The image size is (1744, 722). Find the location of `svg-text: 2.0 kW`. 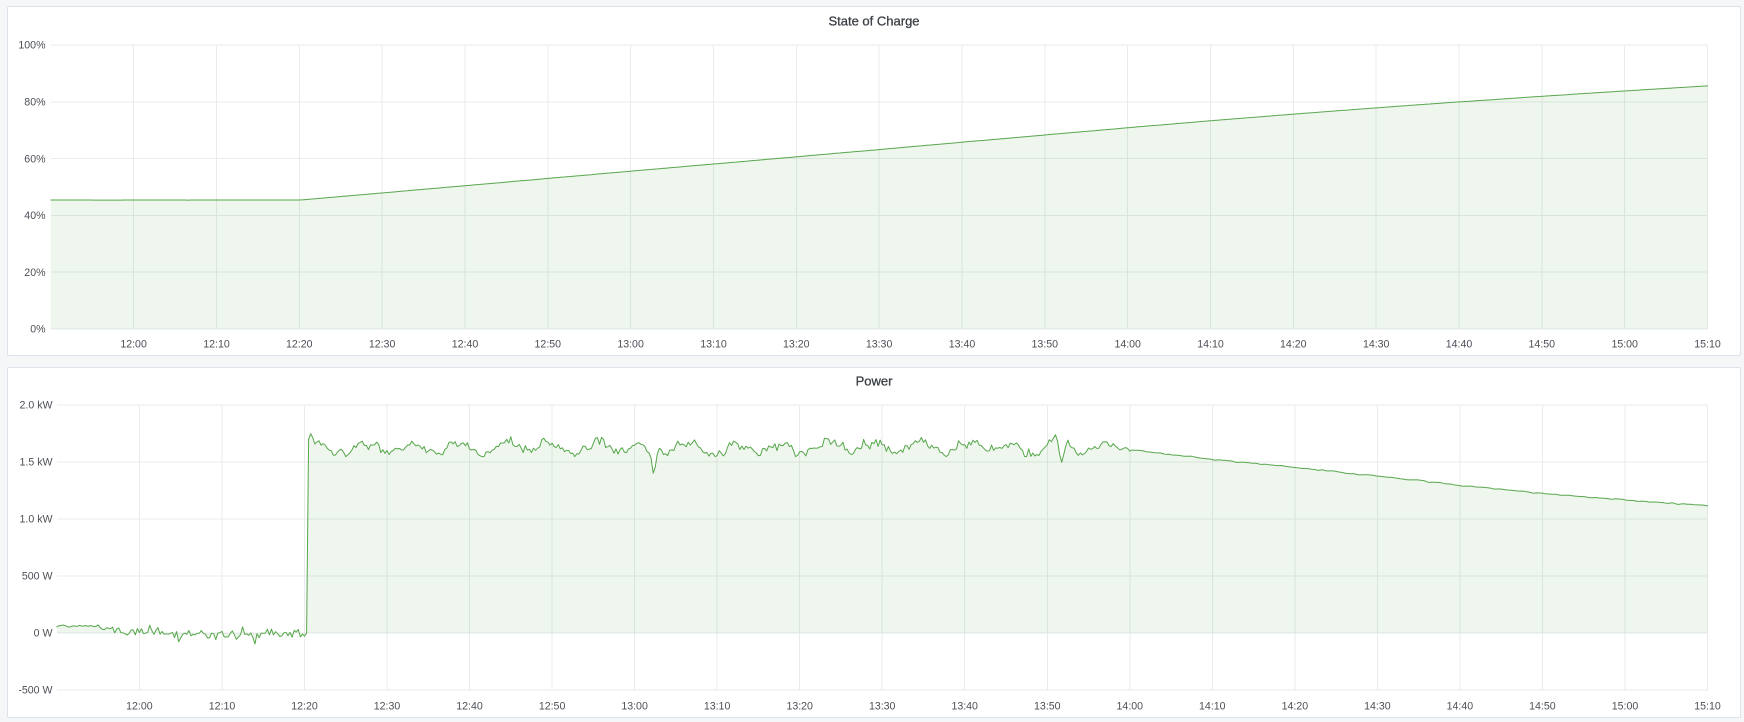

svg-text: 2.0 kW is located at coordinates (36, 406).